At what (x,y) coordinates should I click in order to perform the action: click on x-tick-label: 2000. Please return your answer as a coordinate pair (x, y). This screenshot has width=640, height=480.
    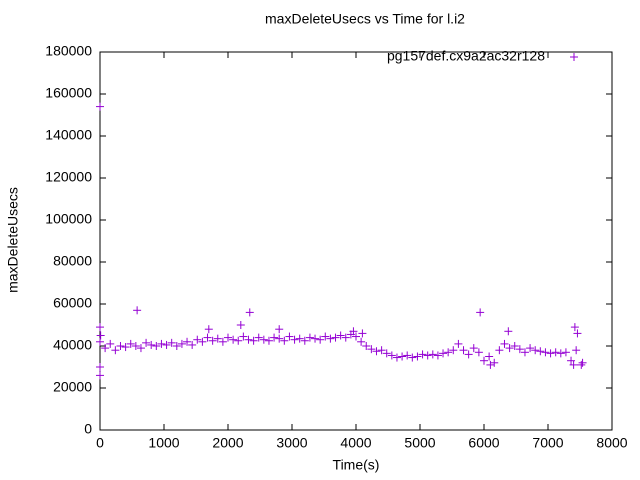
    Looking at the image, I should click on (227, 443).